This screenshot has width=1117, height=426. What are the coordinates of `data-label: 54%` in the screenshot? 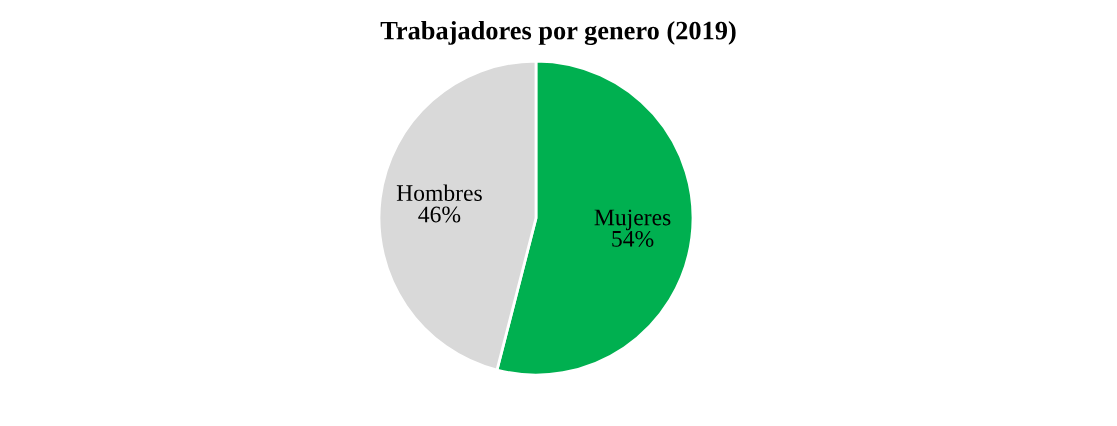 It's located at (633, 238).